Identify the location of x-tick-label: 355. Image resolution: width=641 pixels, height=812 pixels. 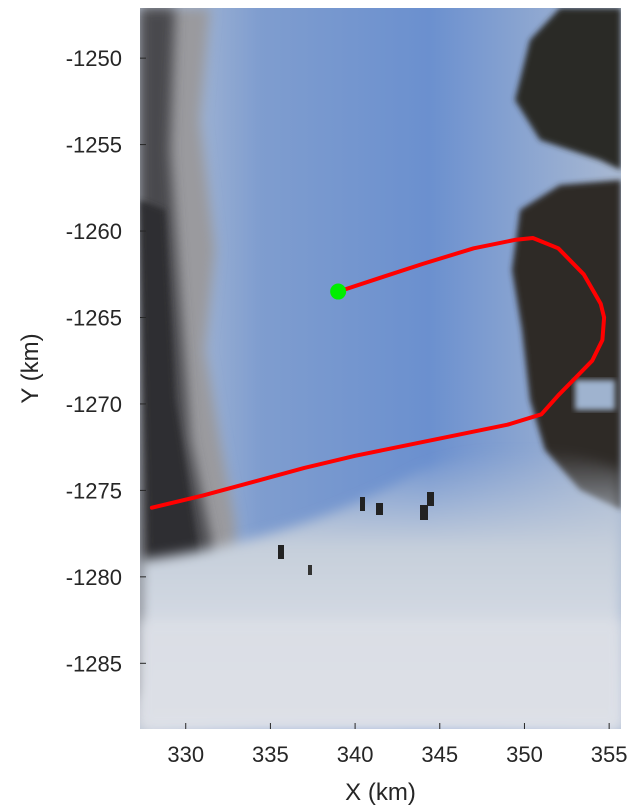
(609, 754).